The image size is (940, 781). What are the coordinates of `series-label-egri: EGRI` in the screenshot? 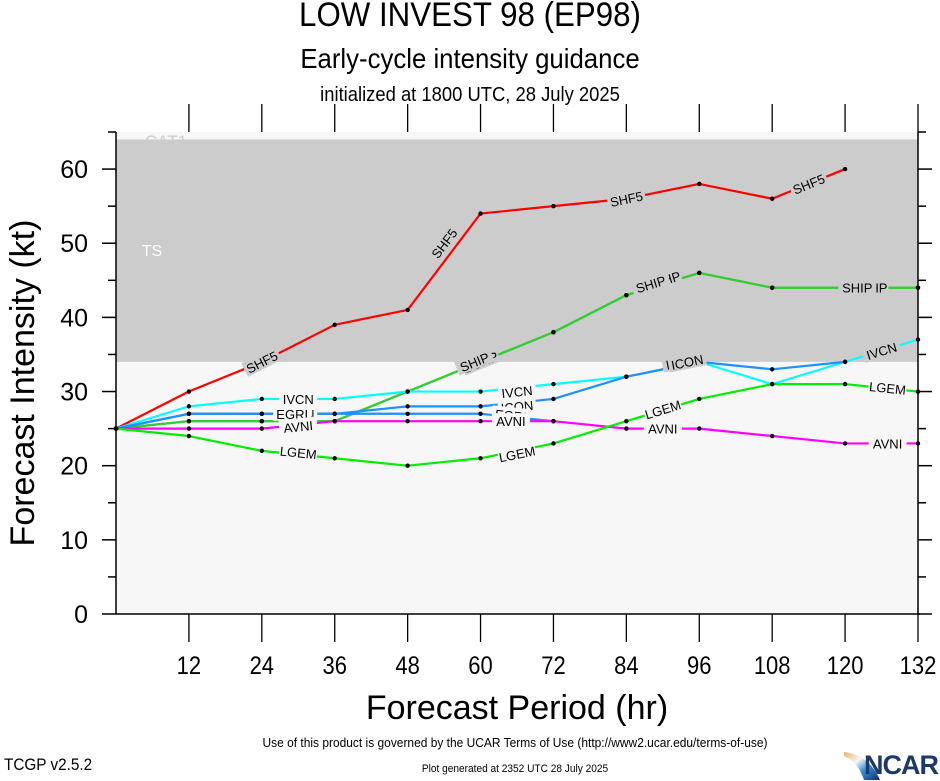 It's located at (292, 413).